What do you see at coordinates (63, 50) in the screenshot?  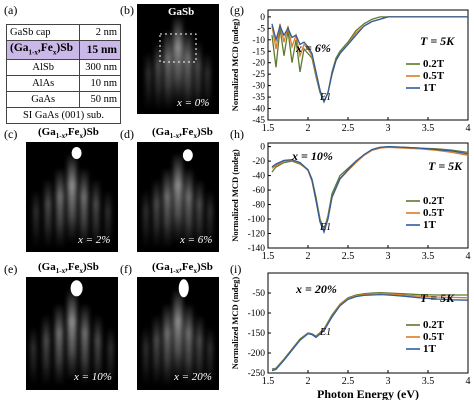 I see `stack-row-highlight: (Ga1-x,Fex)Sb 15 nm` at bounding box center [63, 50].